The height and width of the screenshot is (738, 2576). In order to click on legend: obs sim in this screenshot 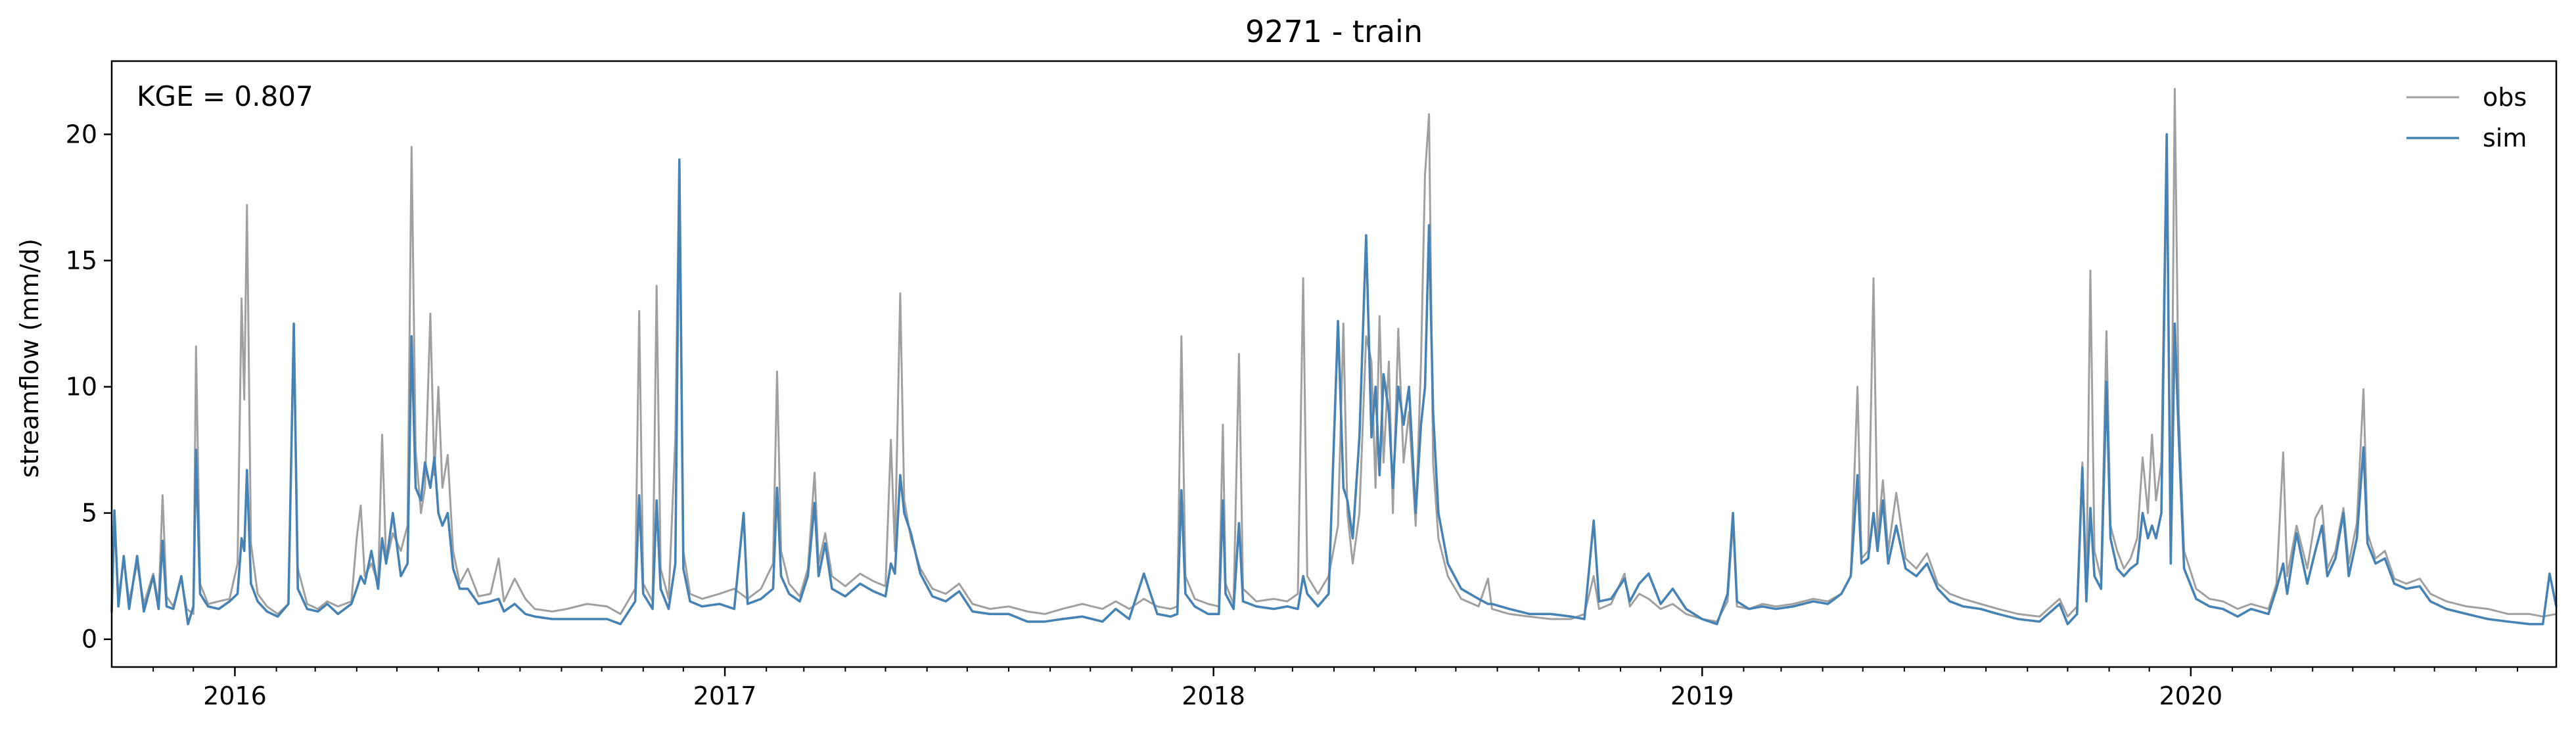, I will do `click(2466, 117)`.